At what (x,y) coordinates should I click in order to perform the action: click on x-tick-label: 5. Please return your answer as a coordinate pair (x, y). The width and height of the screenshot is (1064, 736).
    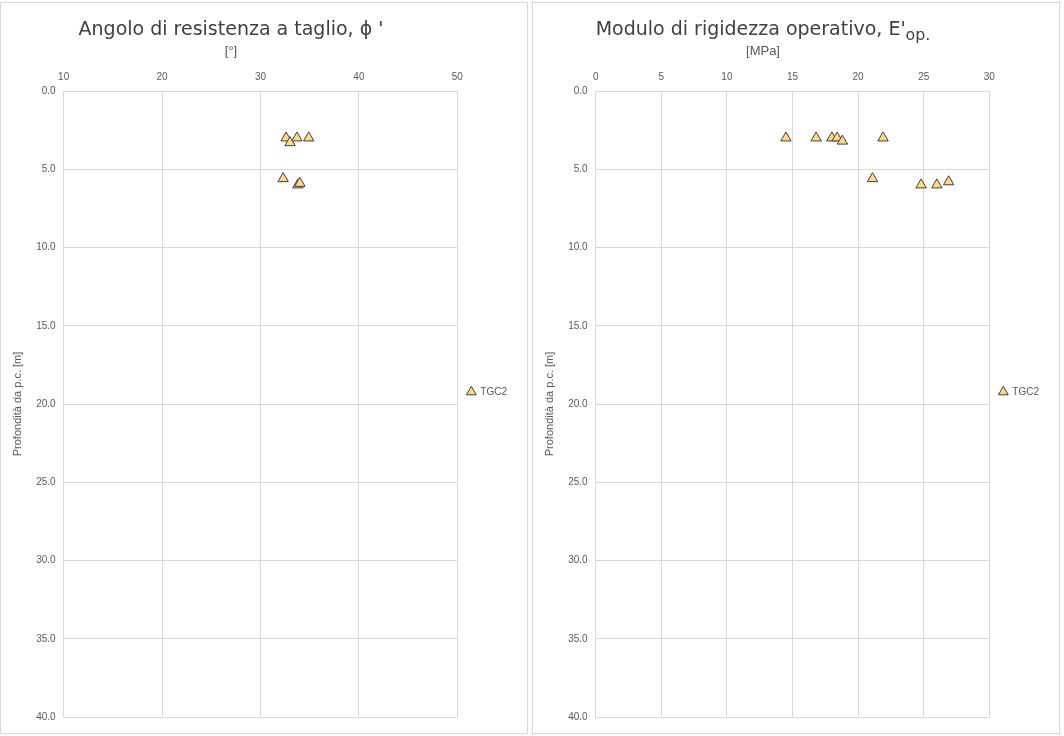
    Looking at the image, I should click on (661, 76).